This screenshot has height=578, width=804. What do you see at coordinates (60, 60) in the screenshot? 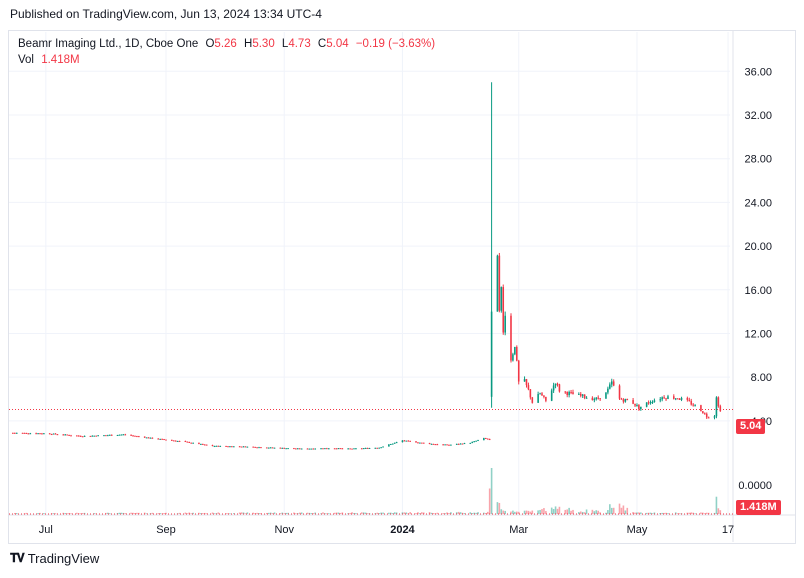
I see `volume-value: 1.418M` at bounding box center [60, 60].